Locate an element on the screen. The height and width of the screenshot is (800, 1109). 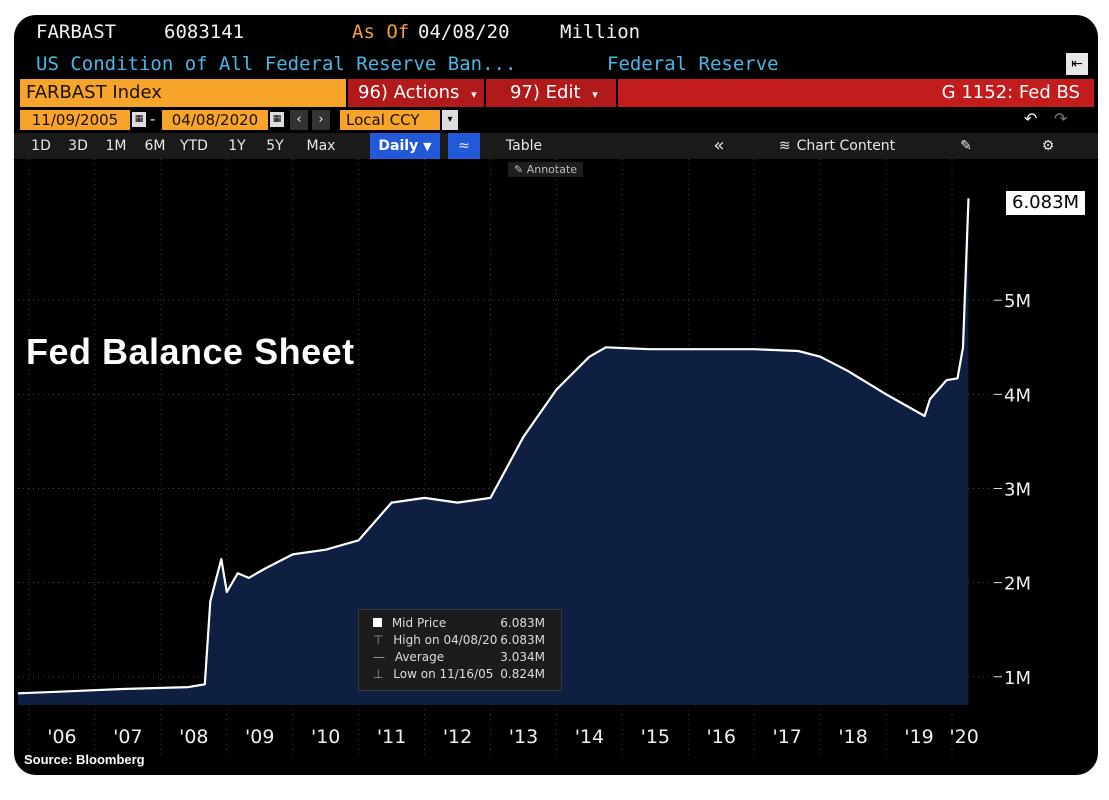
chevron-down-icon: ▼ is located at coordinates (427, 146).